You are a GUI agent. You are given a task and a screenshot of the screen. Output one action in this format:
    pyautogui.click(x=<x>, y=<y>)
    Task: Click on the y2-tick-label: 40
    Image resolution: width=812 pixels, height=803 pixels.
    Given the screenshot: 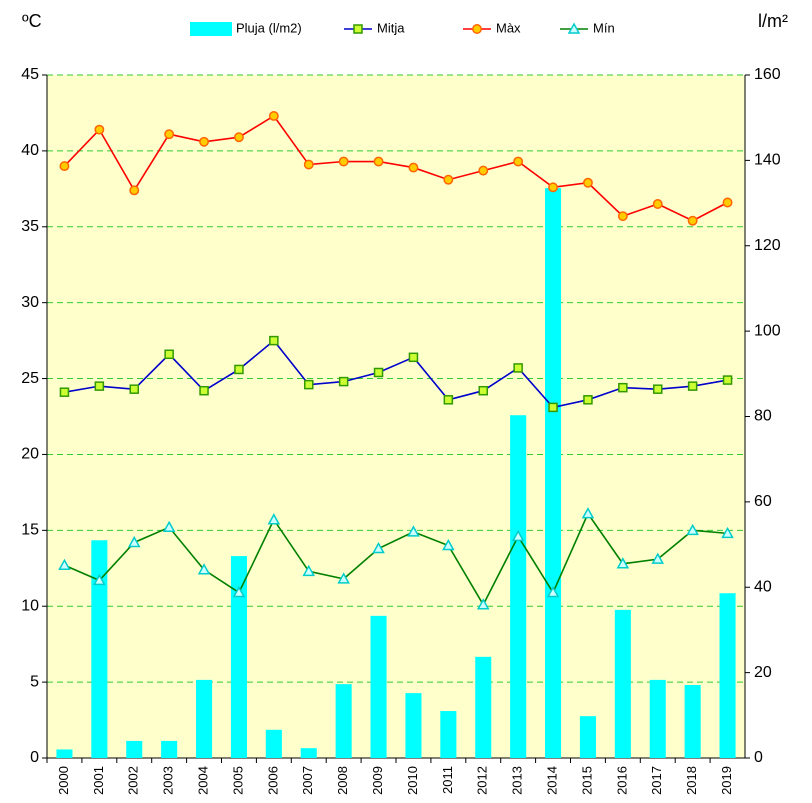 What is the action you would take?
    pyautogui.click(x=763, y=586)
    